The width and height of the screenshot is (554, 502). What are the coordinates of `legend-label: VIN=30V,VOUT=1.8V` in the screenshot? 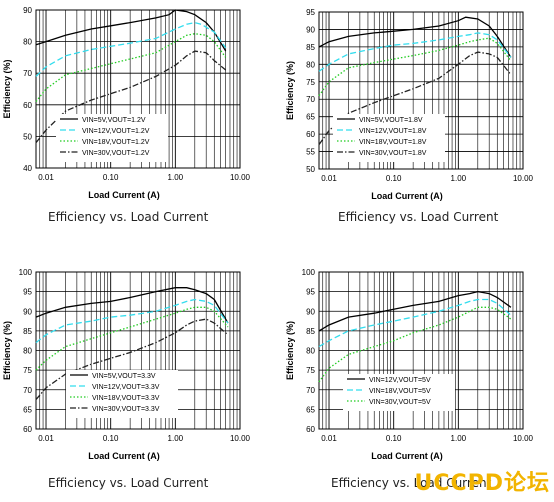 It's located at (393, 153).